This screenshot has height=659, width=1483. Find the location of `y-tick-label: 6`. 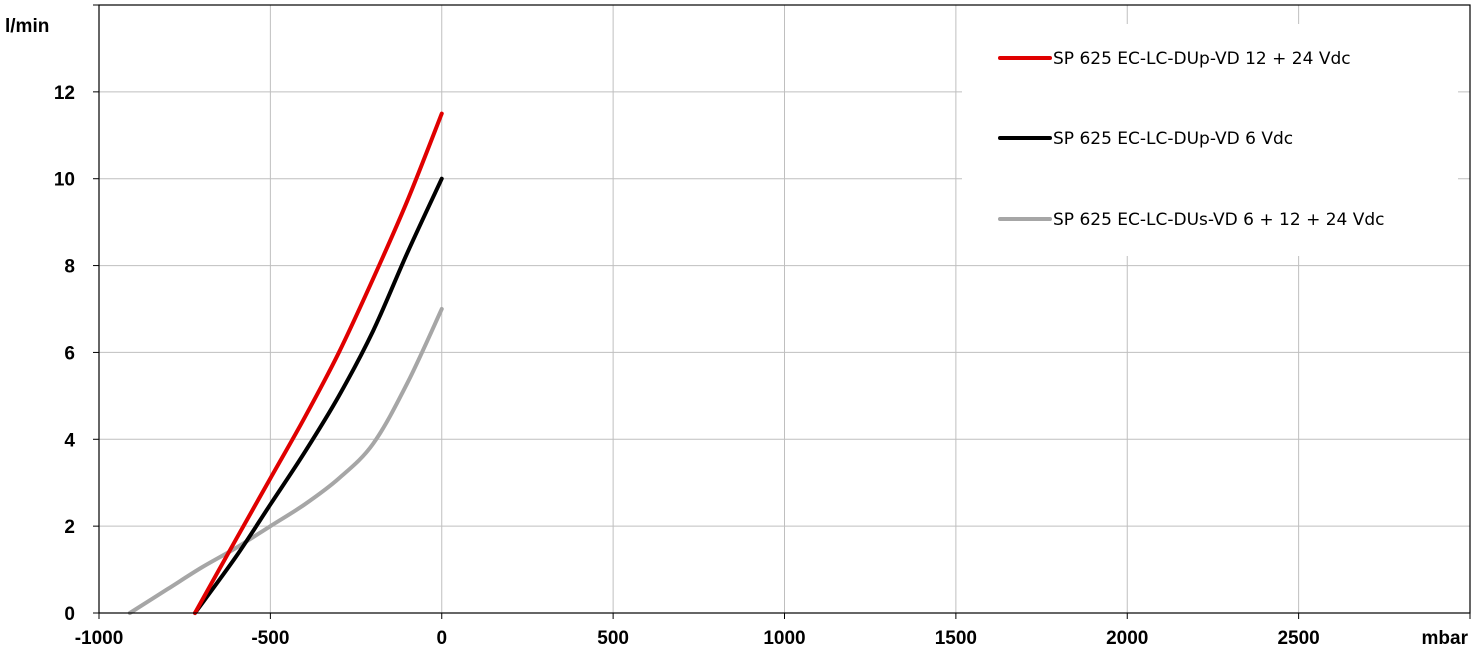

y-tick-label: 6 is located at coordinates (69, 353).